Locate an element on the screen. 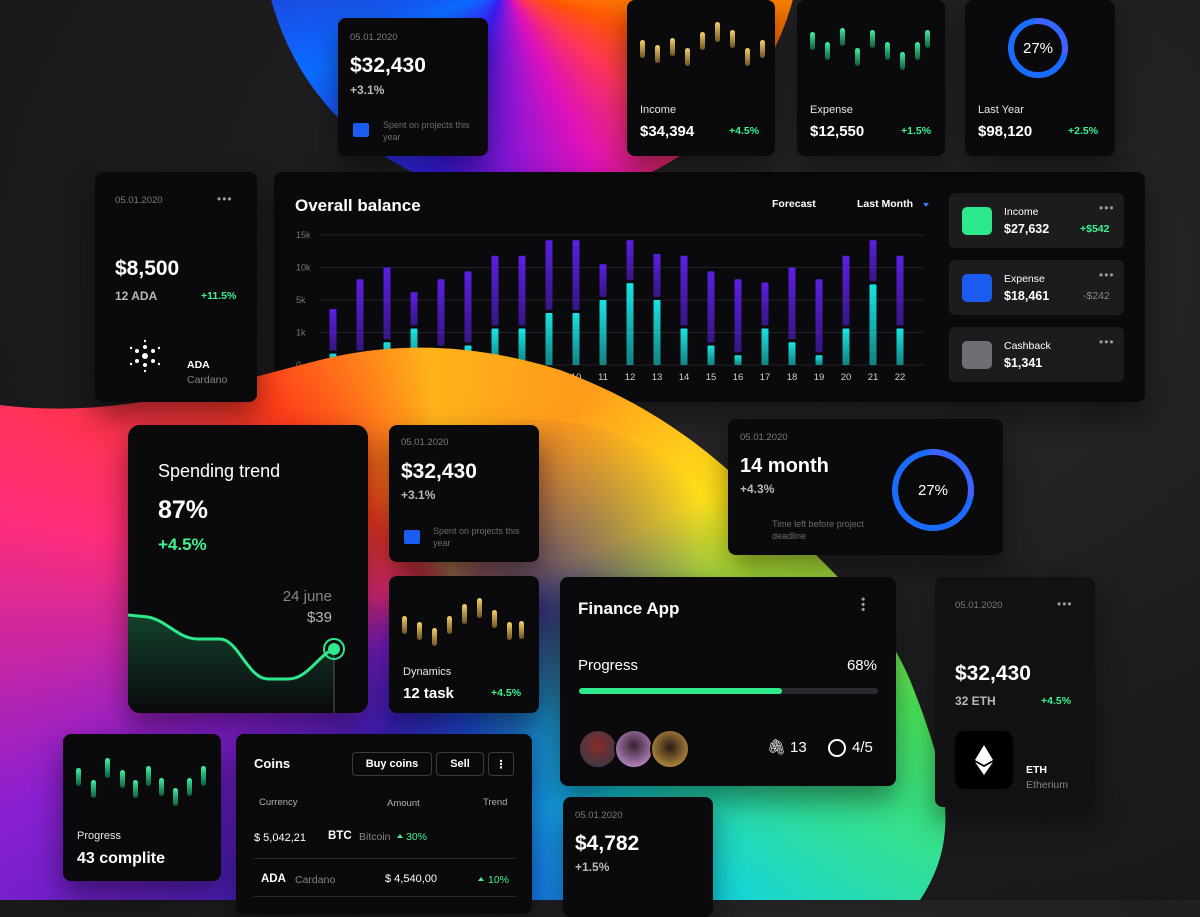 The image size is (1200, 917). x-tick-label: 19 is located at coordinates (819, 377).